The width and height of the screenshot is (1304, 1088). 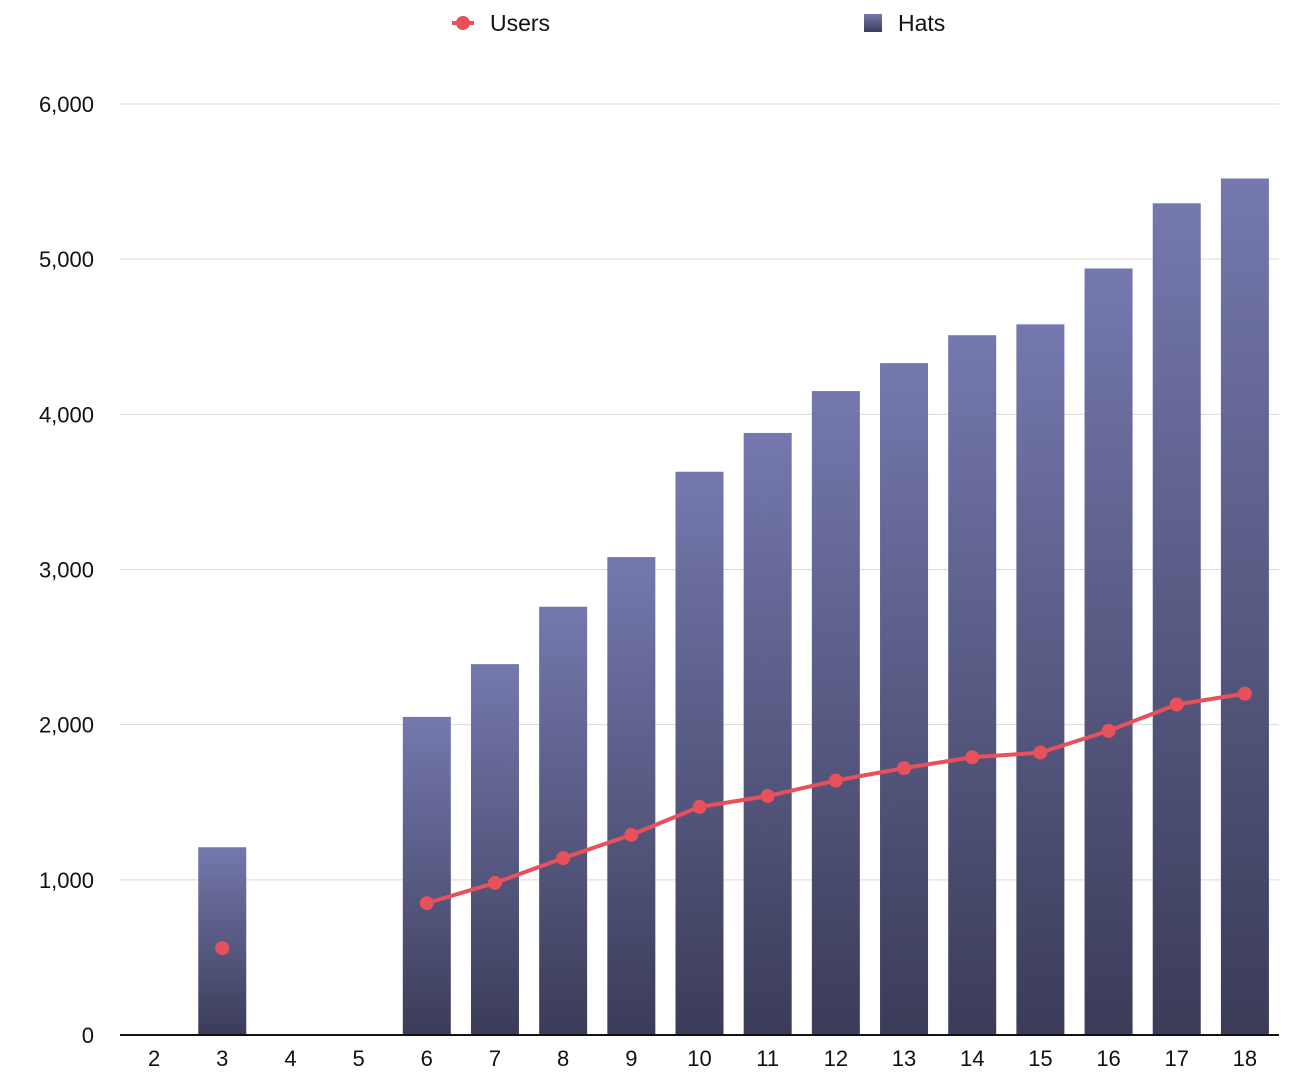 I want to click on y-tick-label-4000: 4,000, so click(x=66, y=414).